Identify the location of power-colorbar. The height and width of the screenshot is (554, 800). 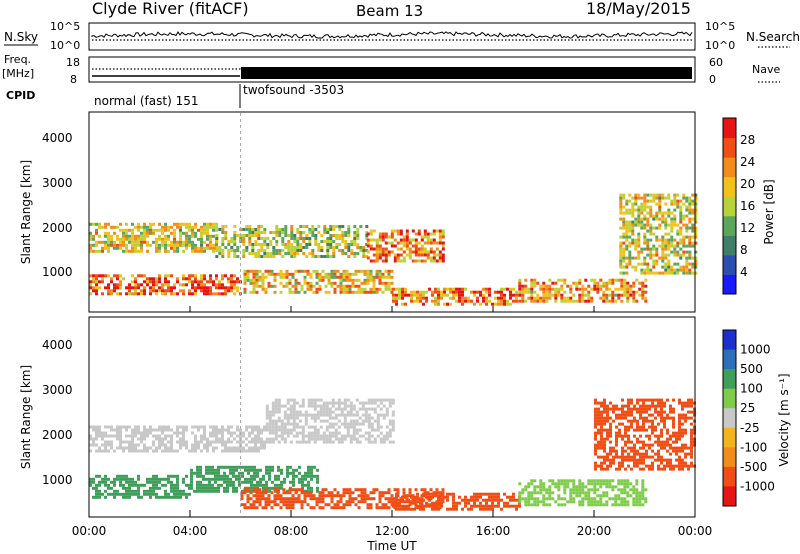
(729, 206).